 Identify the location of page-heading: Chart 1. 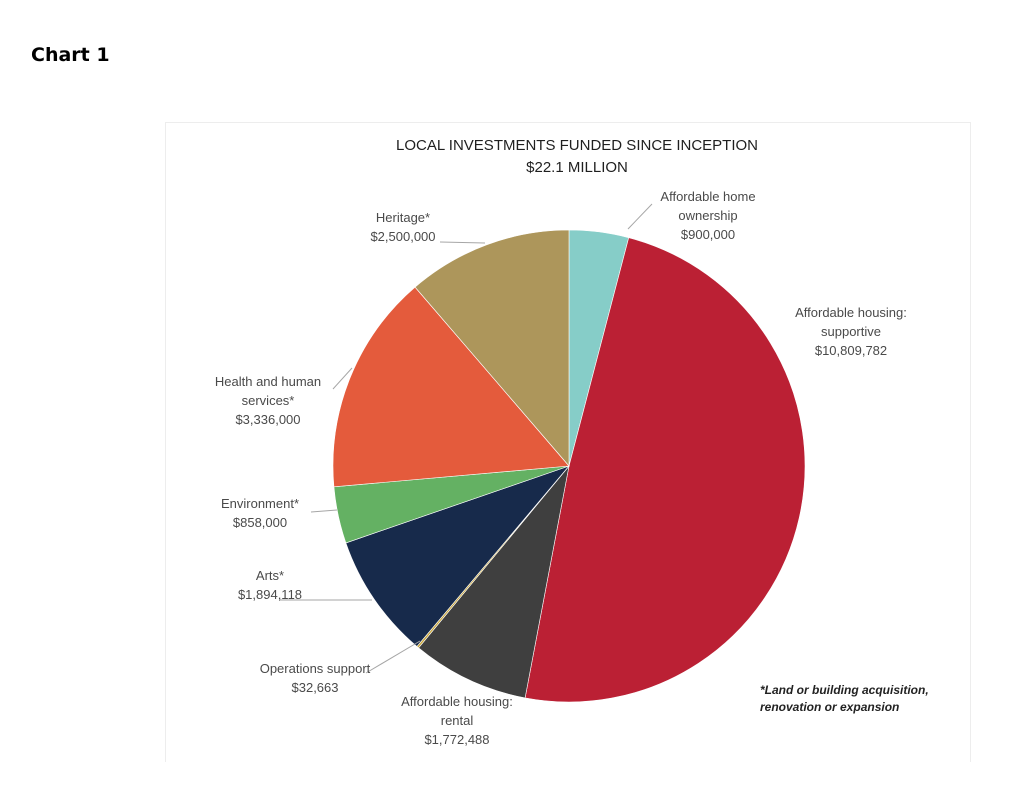
(70, 55).